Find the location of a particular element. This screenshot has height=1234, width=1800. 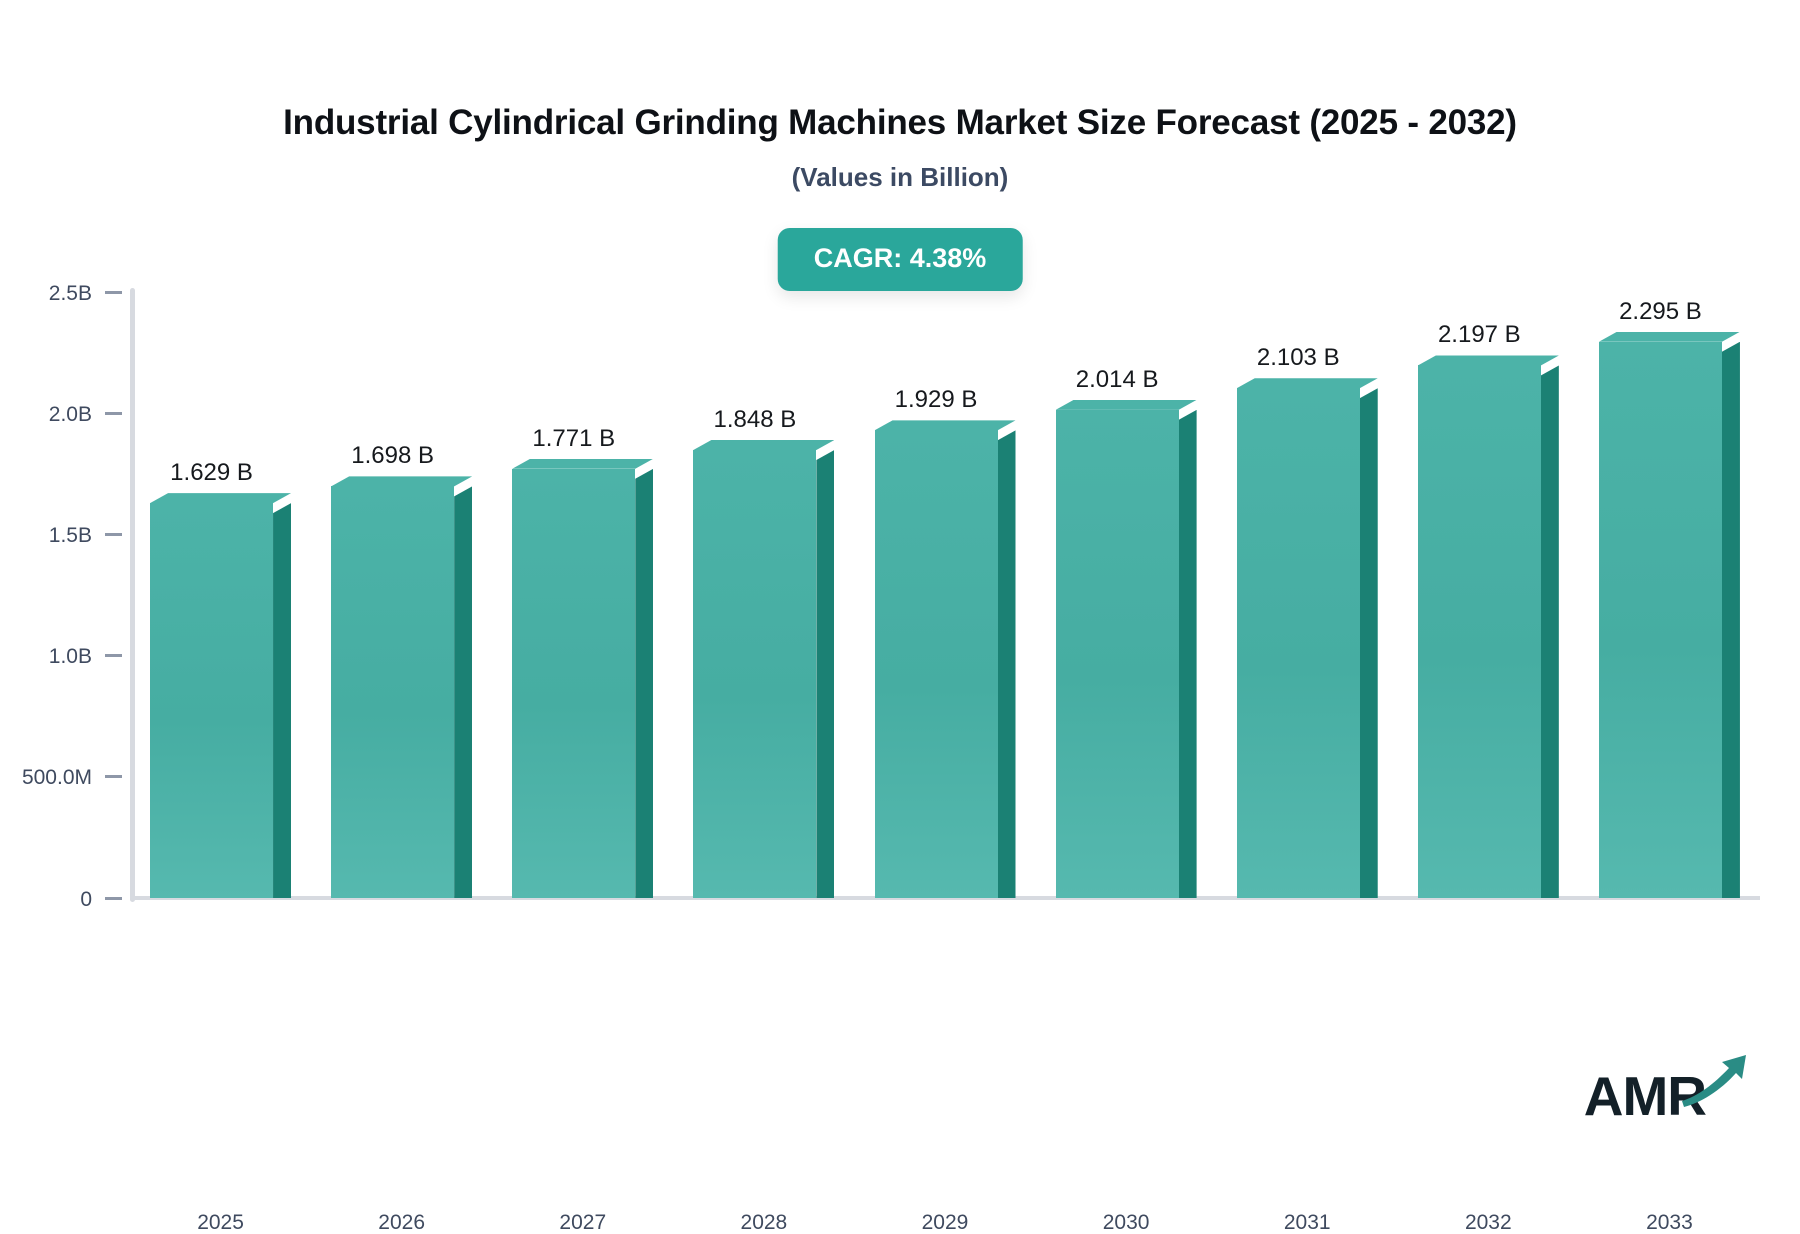

x-axis-label: 2033 is located at coordinates (1669, 1222).